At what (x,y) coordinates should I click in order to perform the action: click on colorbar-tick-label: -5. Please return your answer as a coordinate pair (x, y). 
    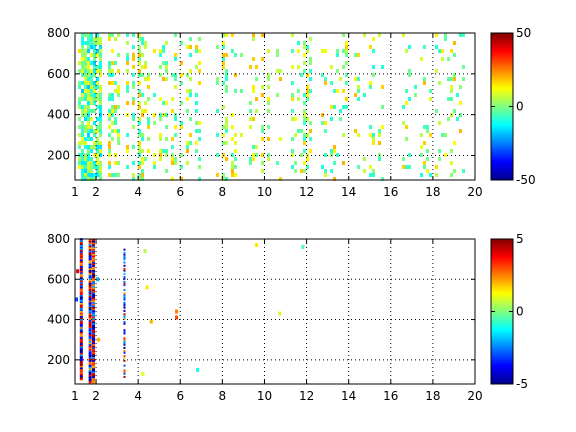
    Looking at the image, I should click on (522, 384).